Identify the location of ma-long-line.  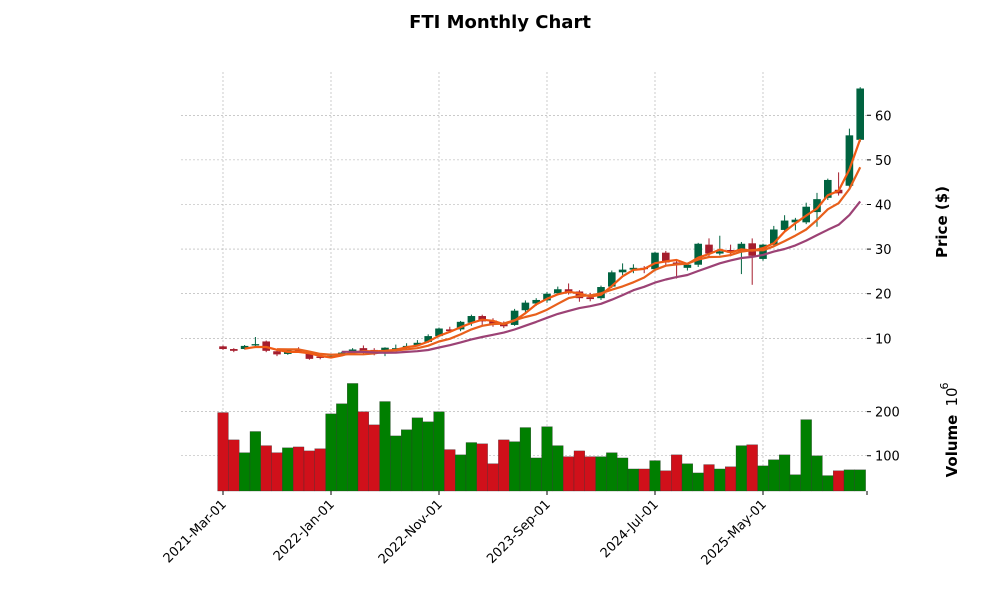
(601, 277).